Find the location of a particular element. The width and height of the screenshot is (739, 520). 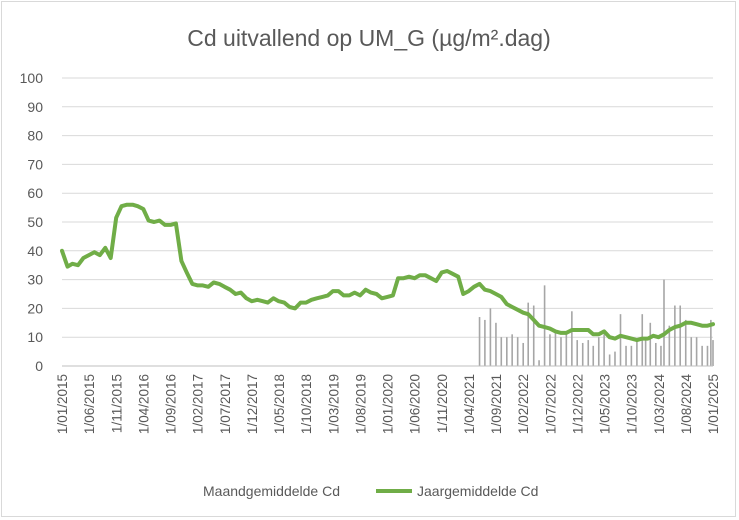

x-tick-label: 1/05/2023 is located at coordinates (605, 404).